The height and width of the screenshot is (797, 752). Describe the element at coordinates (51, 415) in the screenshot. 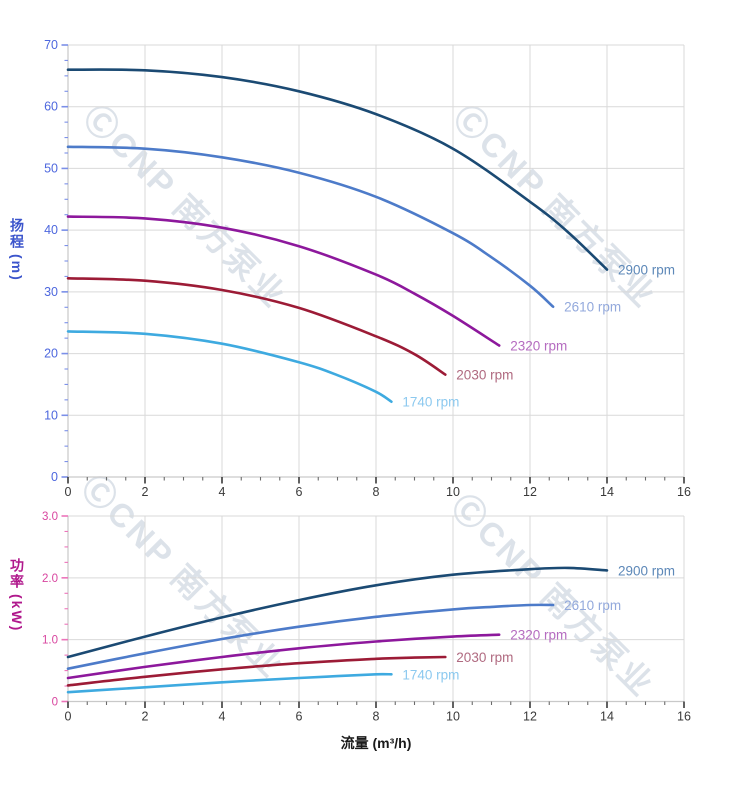

I see `head-y-tick-label: 10` at that location.